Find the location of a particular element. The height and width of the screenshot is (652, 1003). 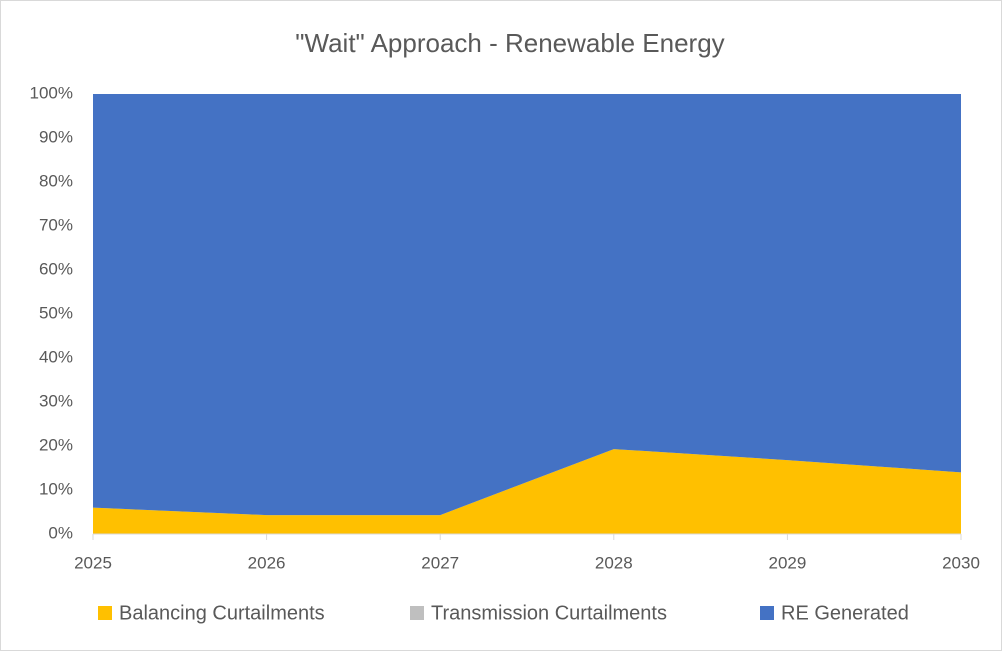

y-tick-label: 20% is located at coordinates (56, 444).